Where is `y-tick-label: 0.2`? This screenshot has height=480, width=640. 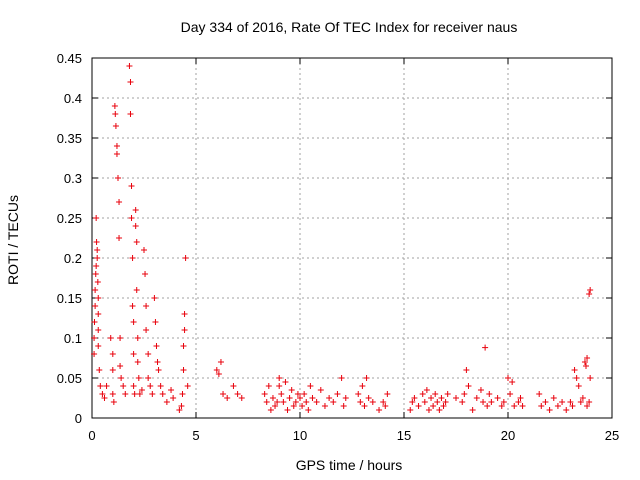 y-tick-label: 0.2 is located at coordinates (73, 258).